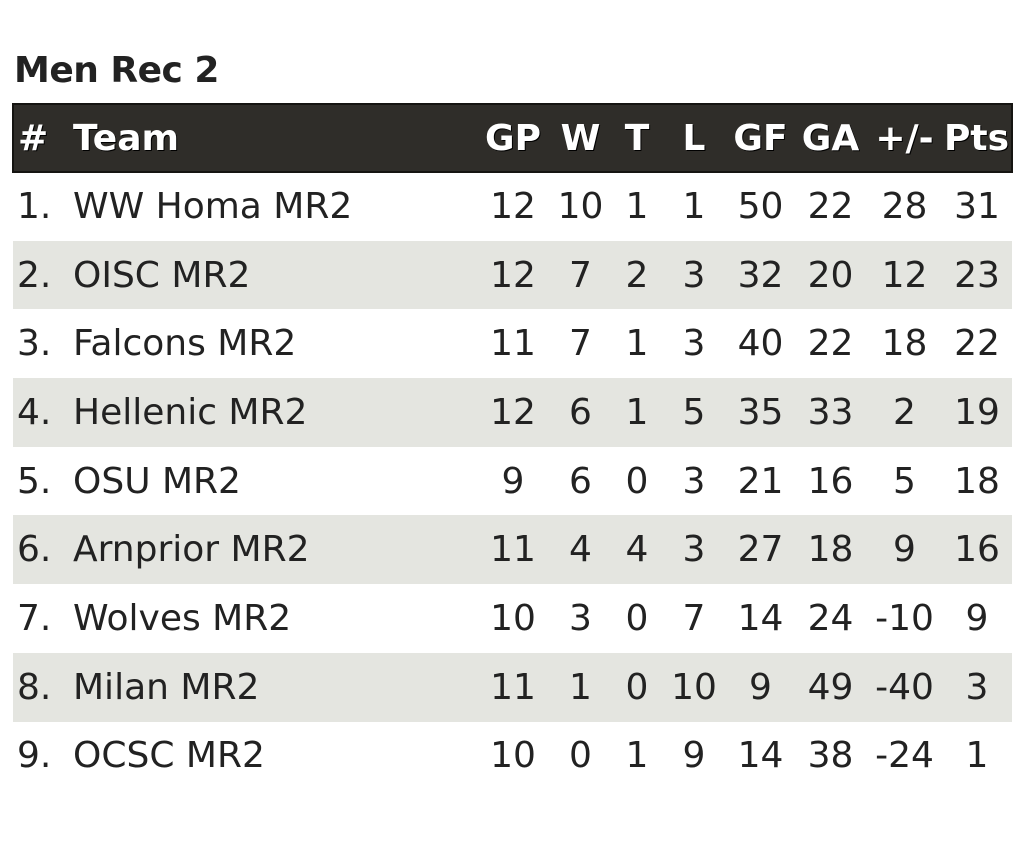 The width and height of the screenshot is (1024, 850). I want to click on goals-against-cell: 38, so click(830, 756).